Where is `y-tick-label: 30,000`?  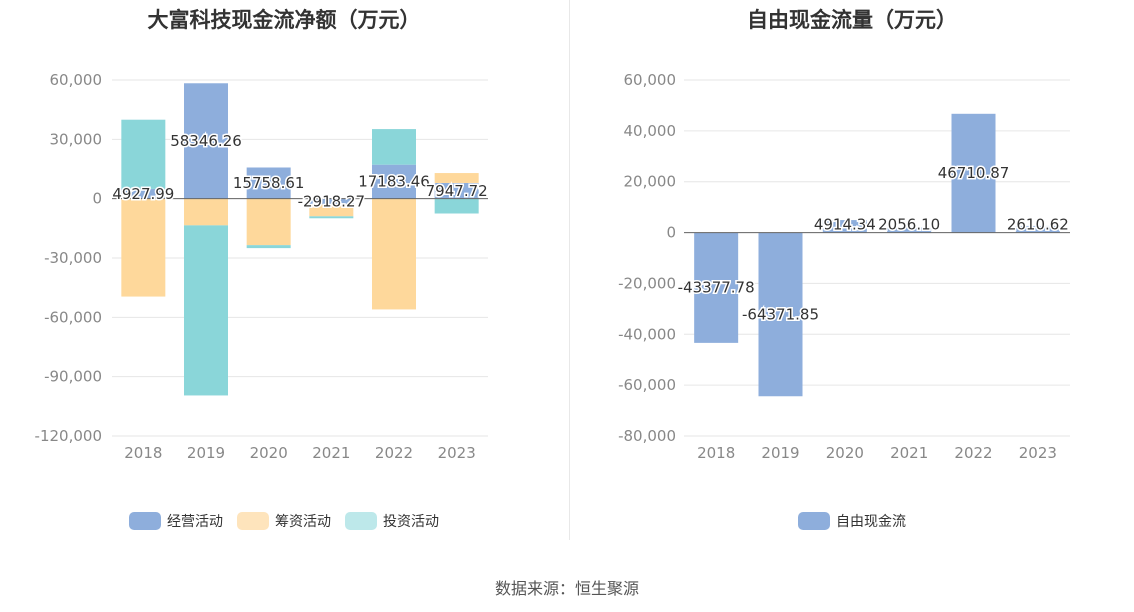
y-tick-label: 30,000 is located at coordinates (76, 139).